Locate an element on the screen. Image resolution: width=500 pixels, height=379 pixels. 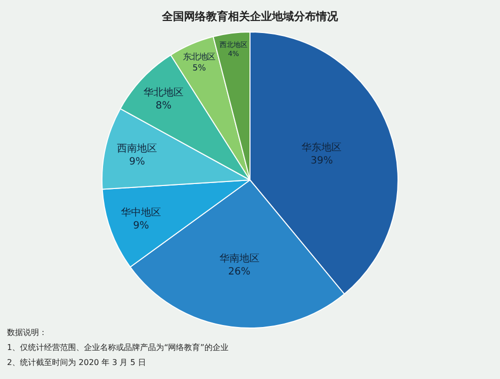
chart-title: 全国网络教育相关企业地域分布情况 is located at coordinates (250, 16).